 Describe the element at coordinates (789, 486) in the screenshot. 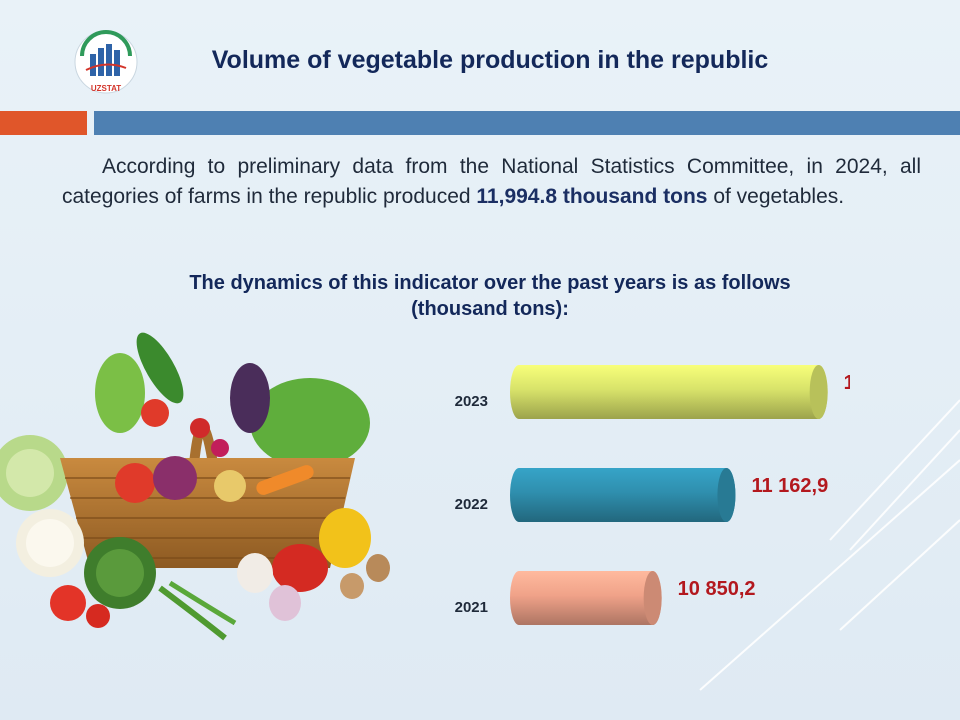

I see `value-label: 11 162,9` at that location.